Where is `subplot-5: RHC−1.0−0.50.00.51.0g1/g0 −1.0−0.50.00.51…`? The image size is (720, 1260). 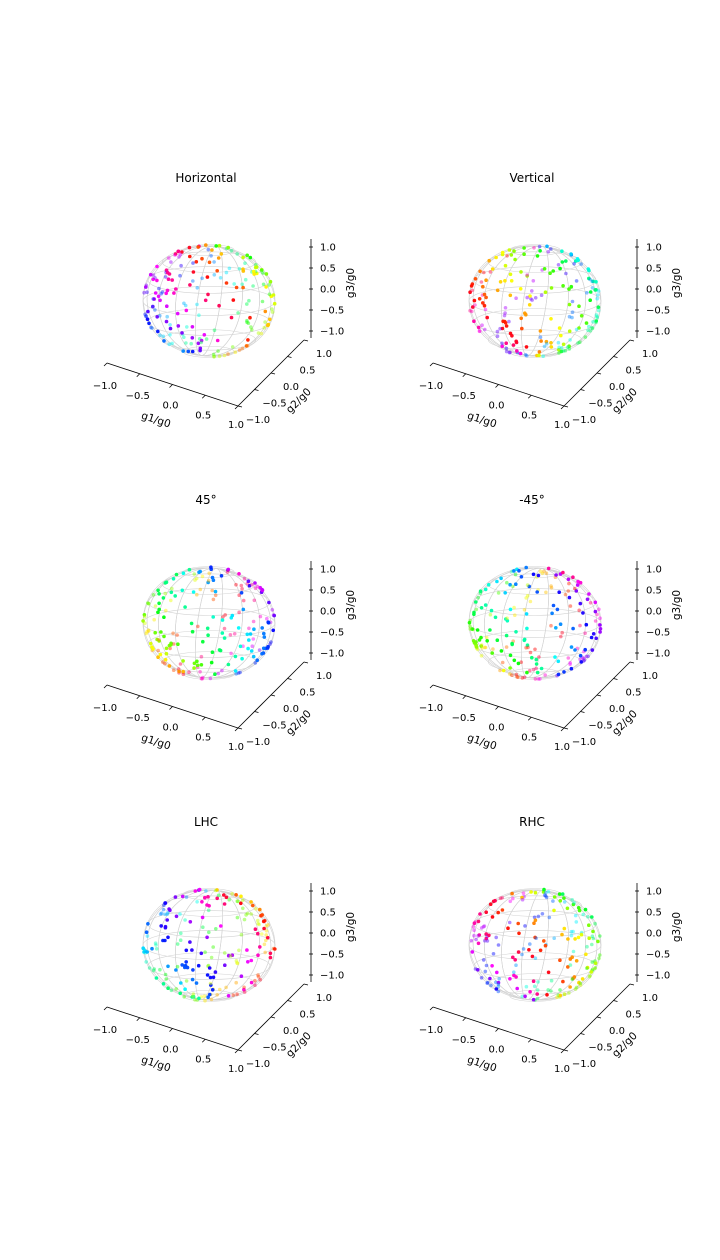 subplot-5: RHC−1.0−0.50.00.51.0g1/g0 −1.0−0.50.00.51… is located at coordinates (551, 945).